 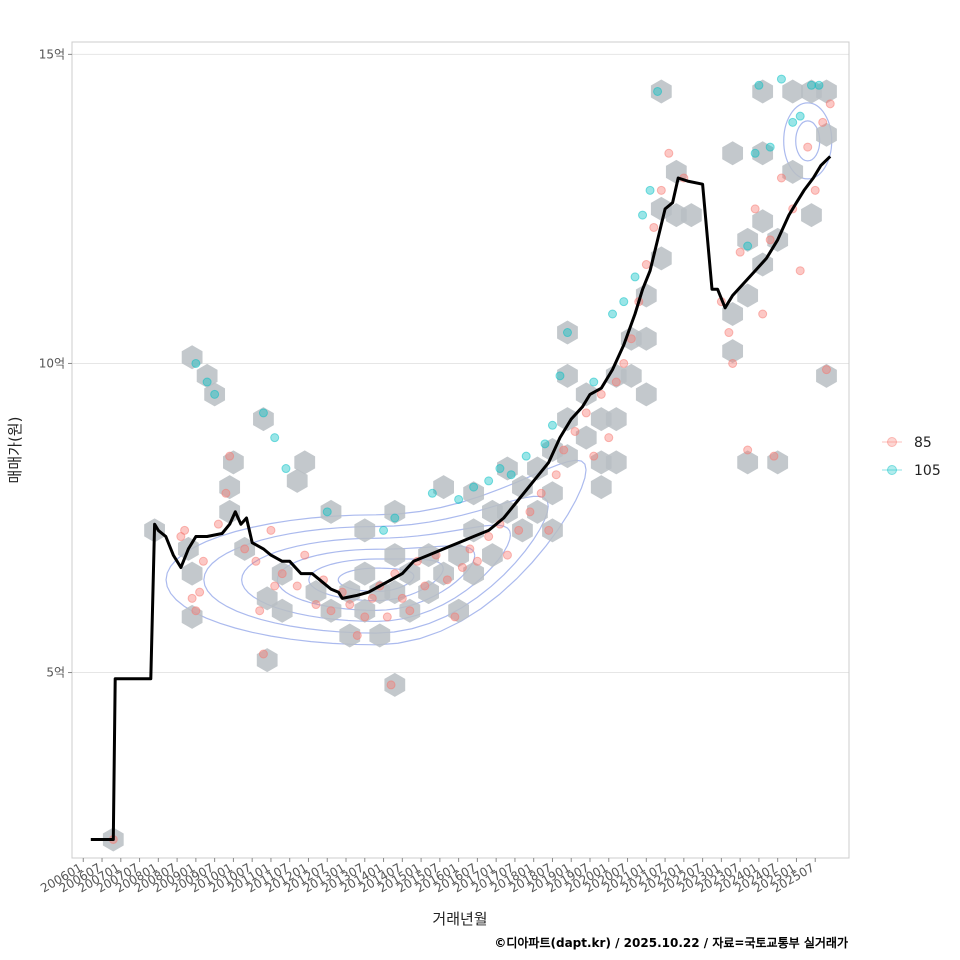 What do you see at coordinates (927, 471) in the screenshot?
I see `legend-label-105: 105` at bounding box center [927, 471].